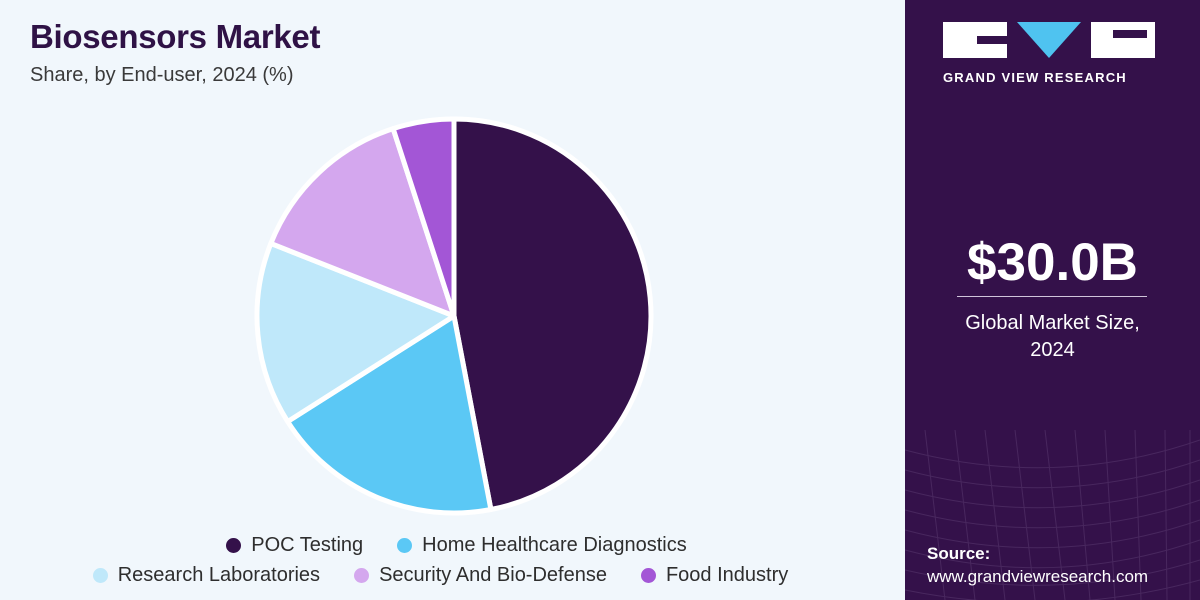 The height and width of the screenshot is (600, 1200). I want to click on pie-slice-poc-testing, so click(552, 314).